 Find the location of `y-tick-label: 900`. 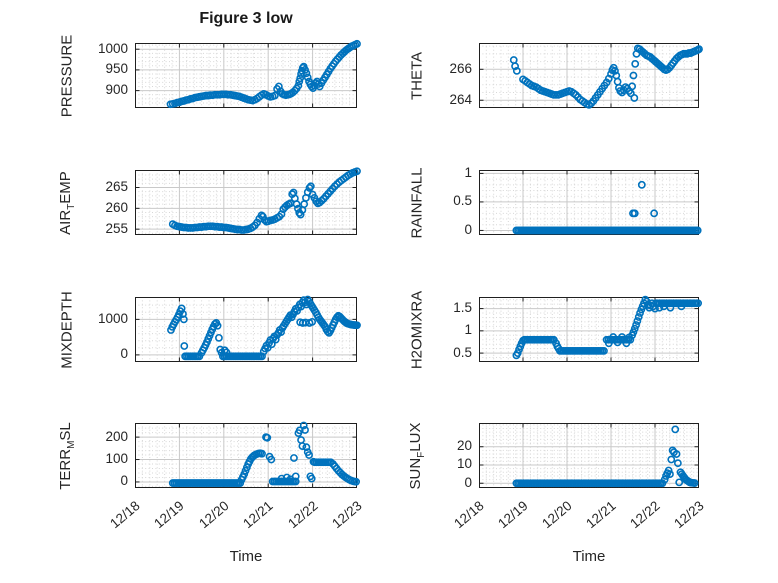

y-tick-label: 900 is located at coordinates (116, 90).